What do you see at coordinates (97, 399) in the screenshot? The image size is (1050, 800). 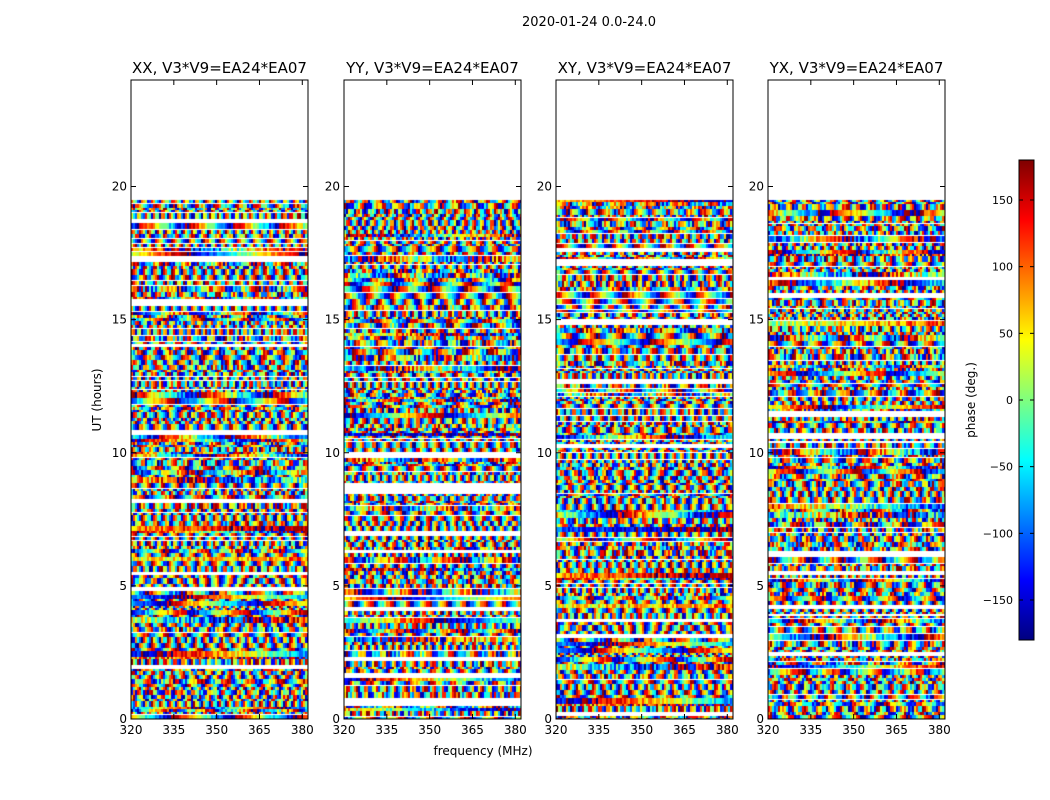 I see `y-axis-label: UT (hours)` at bounding box center [97, 399].